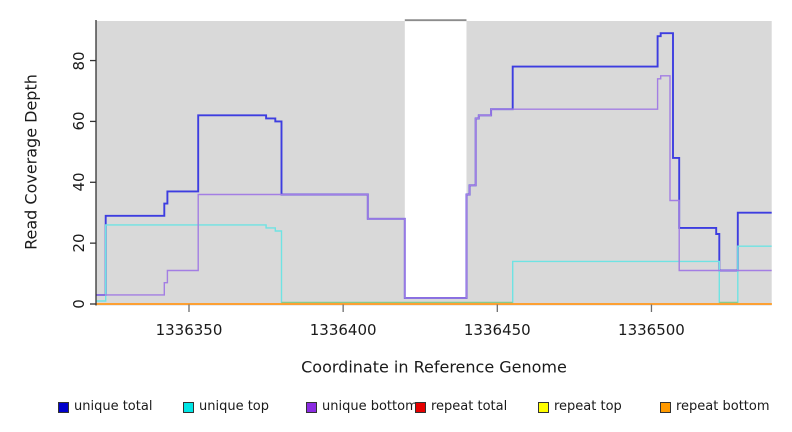  I want to click on legend-label: unique bottom, so click(370, 406).